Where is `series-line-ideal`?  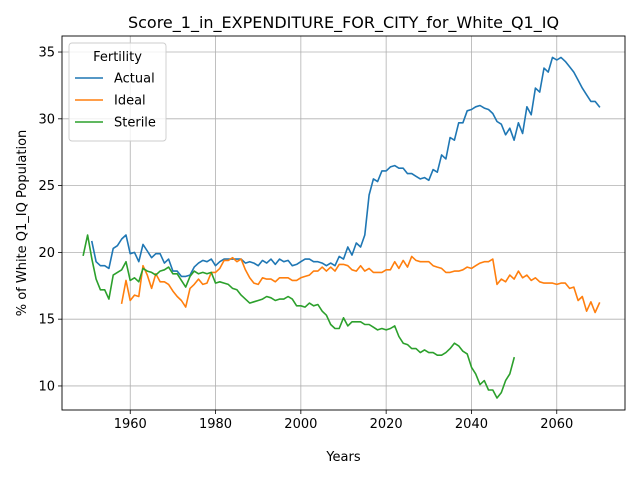
series-line-ideal is located at coordinates (360, 284).